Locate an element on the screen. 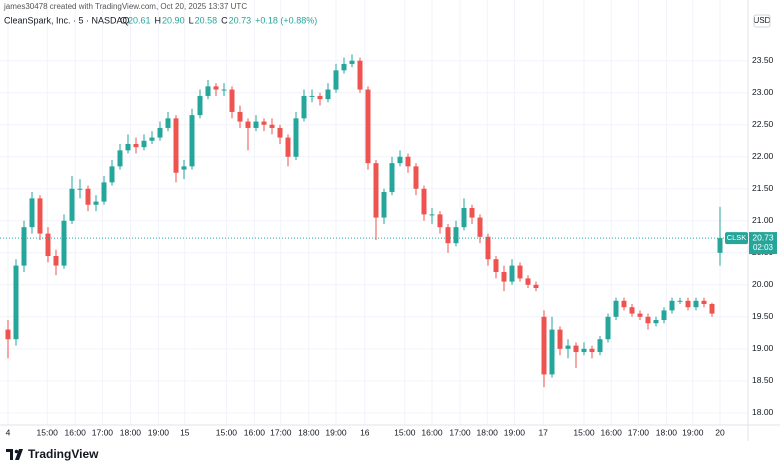 This screenshot has width=780, height=475. x-tick-label: 16 is located at coordinates (365, 432).